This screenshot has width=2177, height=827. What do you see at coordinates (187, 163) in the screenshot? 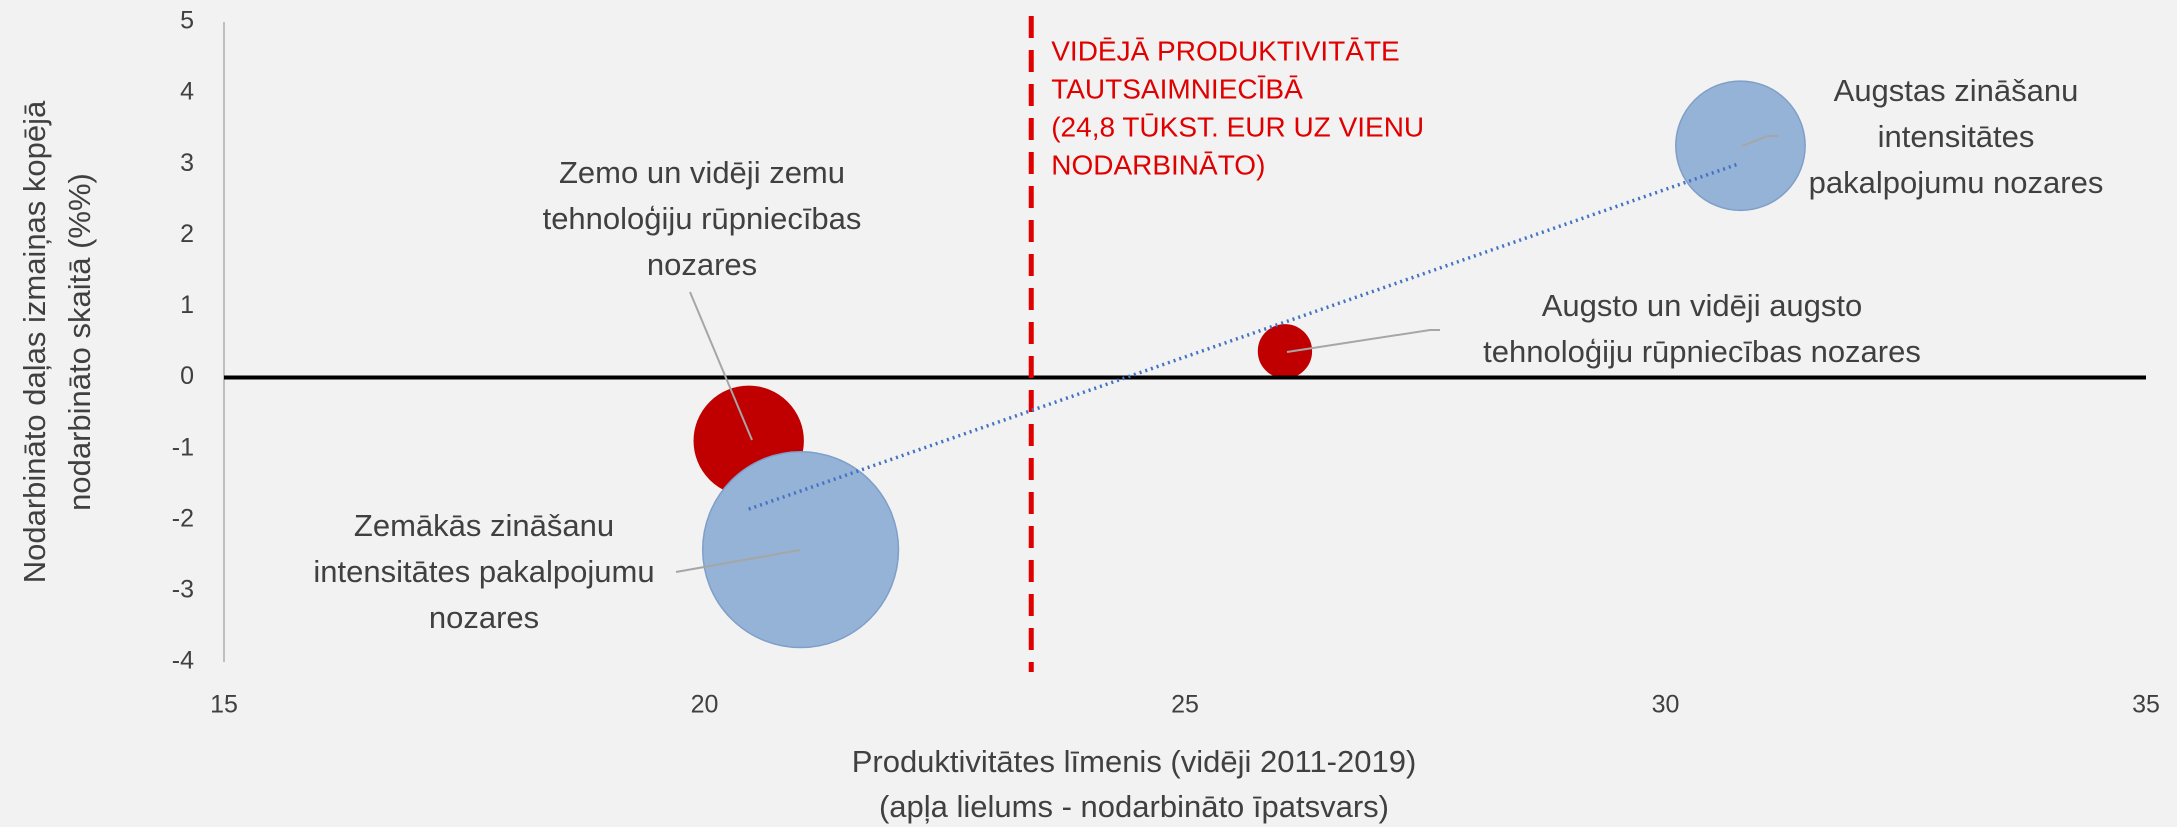
I see `y-tick-label: 3` at bounding box center [187, 163].